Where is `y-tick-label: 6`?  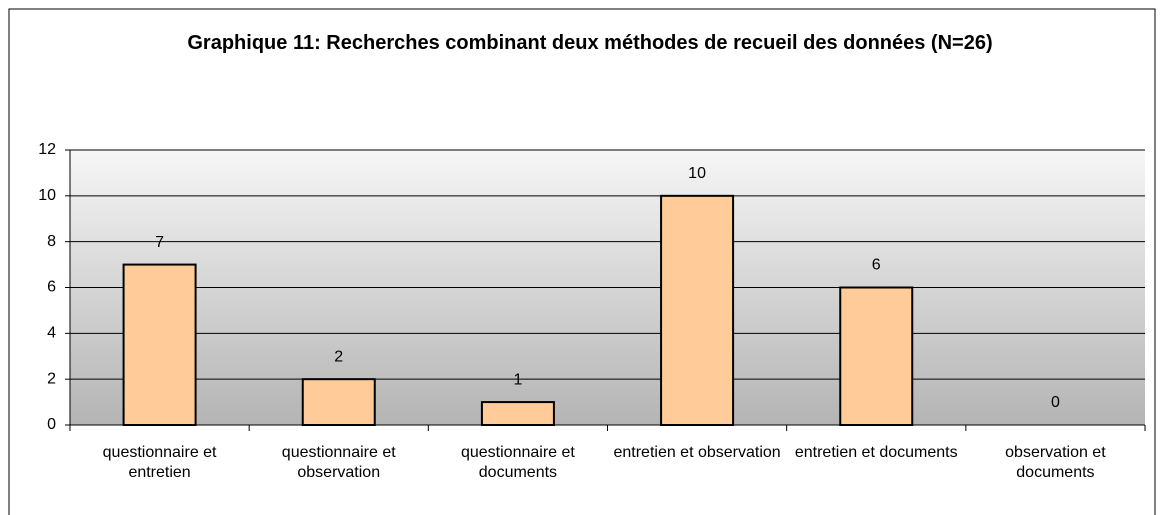
y-tick-label: 6 is located at coordinates (51, 287).